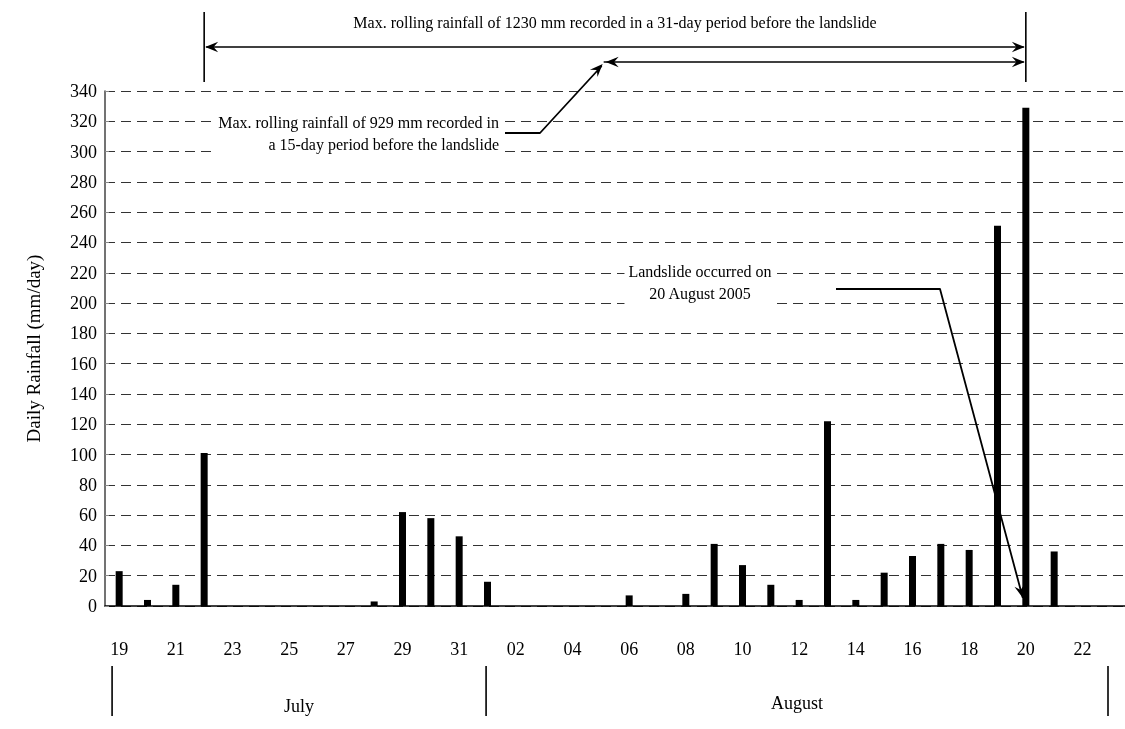  What do you see at coordinates (700, 282) in the screenshot?
I see `annotation: Landslide occurred on 20 August 2005` at bounding box center [700, 282].